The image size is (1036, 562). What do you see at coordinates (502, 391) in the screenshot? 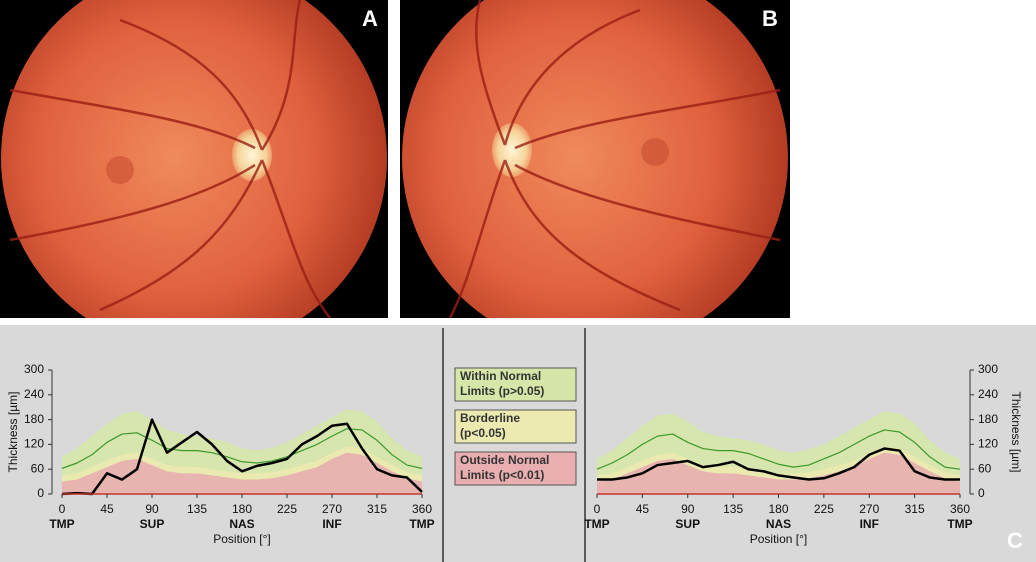
I see `legend-label: Limits (p>0.05)` at bounding box center [502, 391].